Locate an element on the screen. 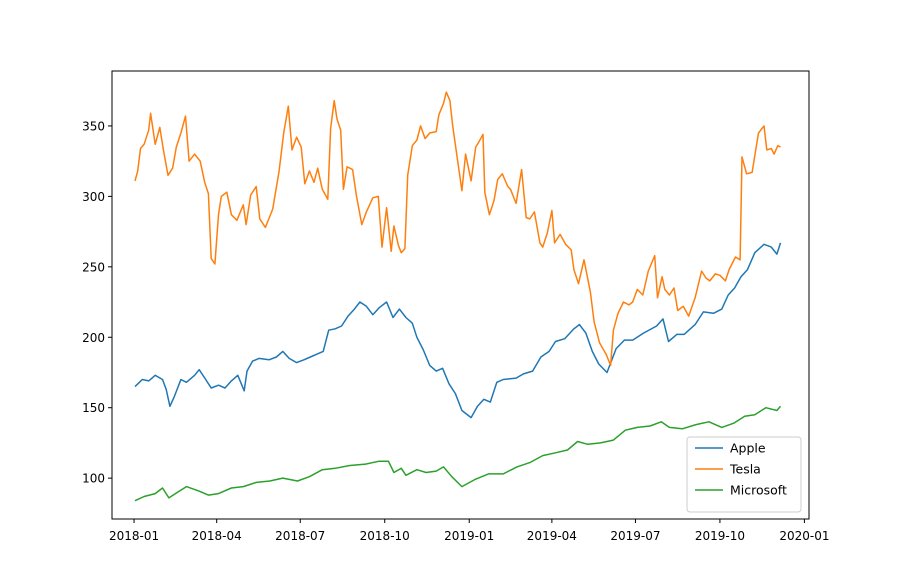  legend: Apple Tesla Microsoft is located at coordinates (744, 474).